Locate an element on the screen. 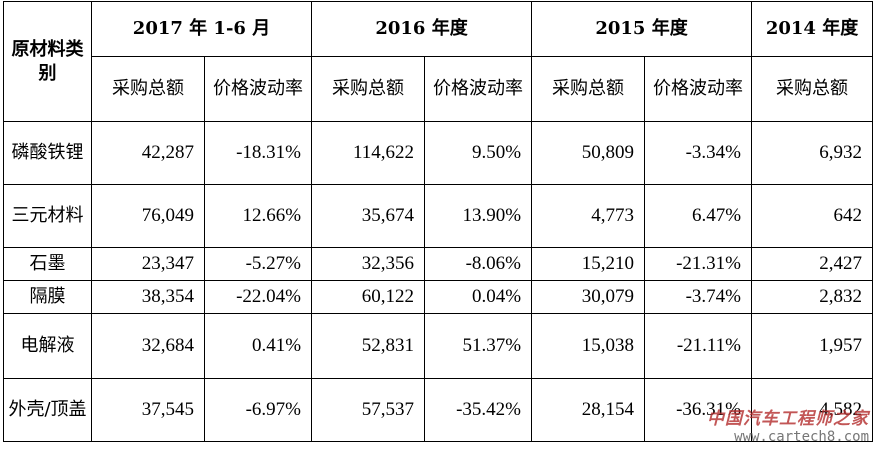  table-cell: 0.04% is located at coordinates (478, 297).